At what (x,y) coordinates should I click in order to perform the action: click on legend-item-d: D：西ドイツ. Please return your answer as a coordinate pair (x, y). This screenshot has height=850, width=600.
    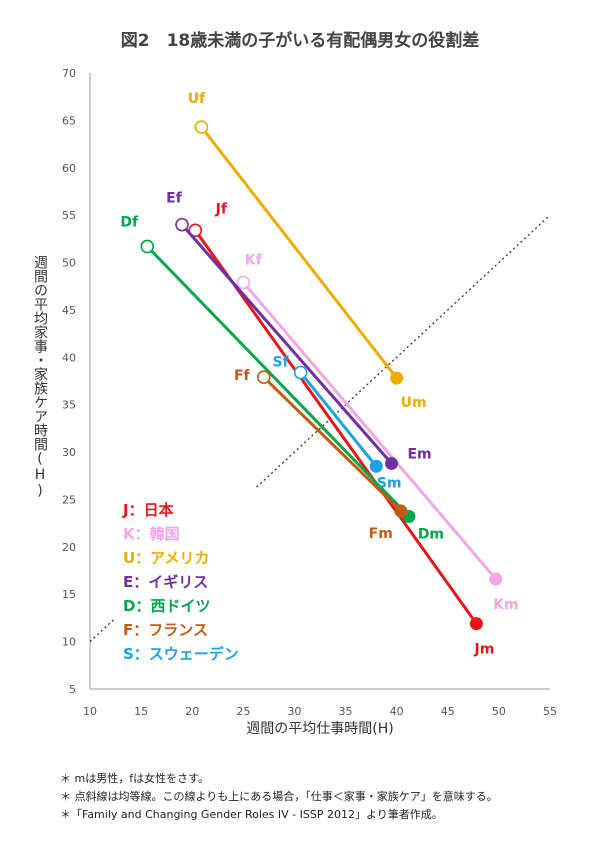
    Looking at the image, I should click on (166, 606).